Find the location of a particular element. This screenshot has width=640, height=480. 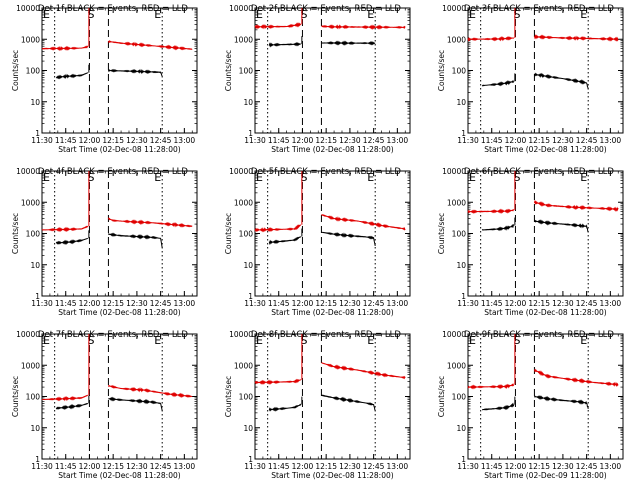

eclipse-start-label: E is located at coordinates (46, 177).